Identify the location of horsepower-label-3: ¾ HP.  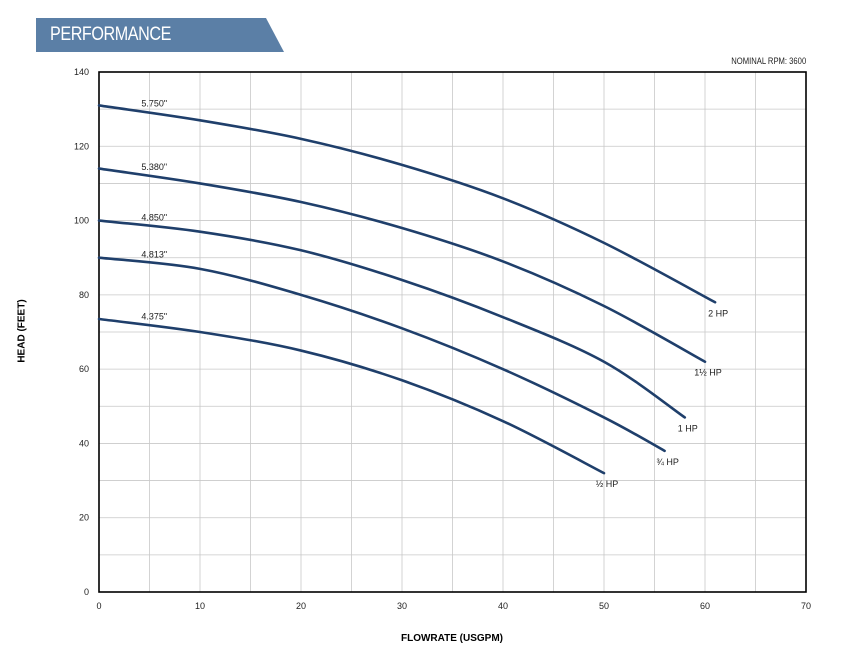
(667, 462).